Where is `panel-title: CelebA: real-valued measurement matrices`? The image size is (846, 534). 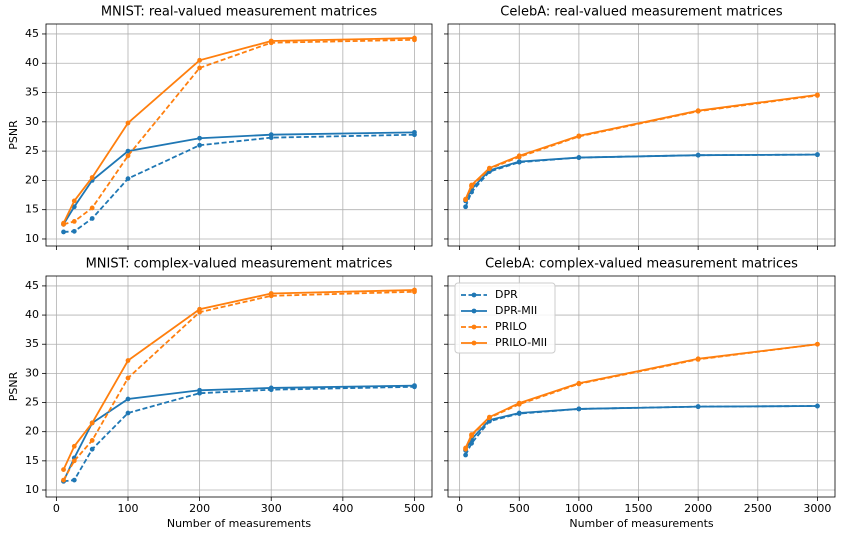 panel-title: CelebA: real-valued measurement matrices is located at coordinates (641, 12).